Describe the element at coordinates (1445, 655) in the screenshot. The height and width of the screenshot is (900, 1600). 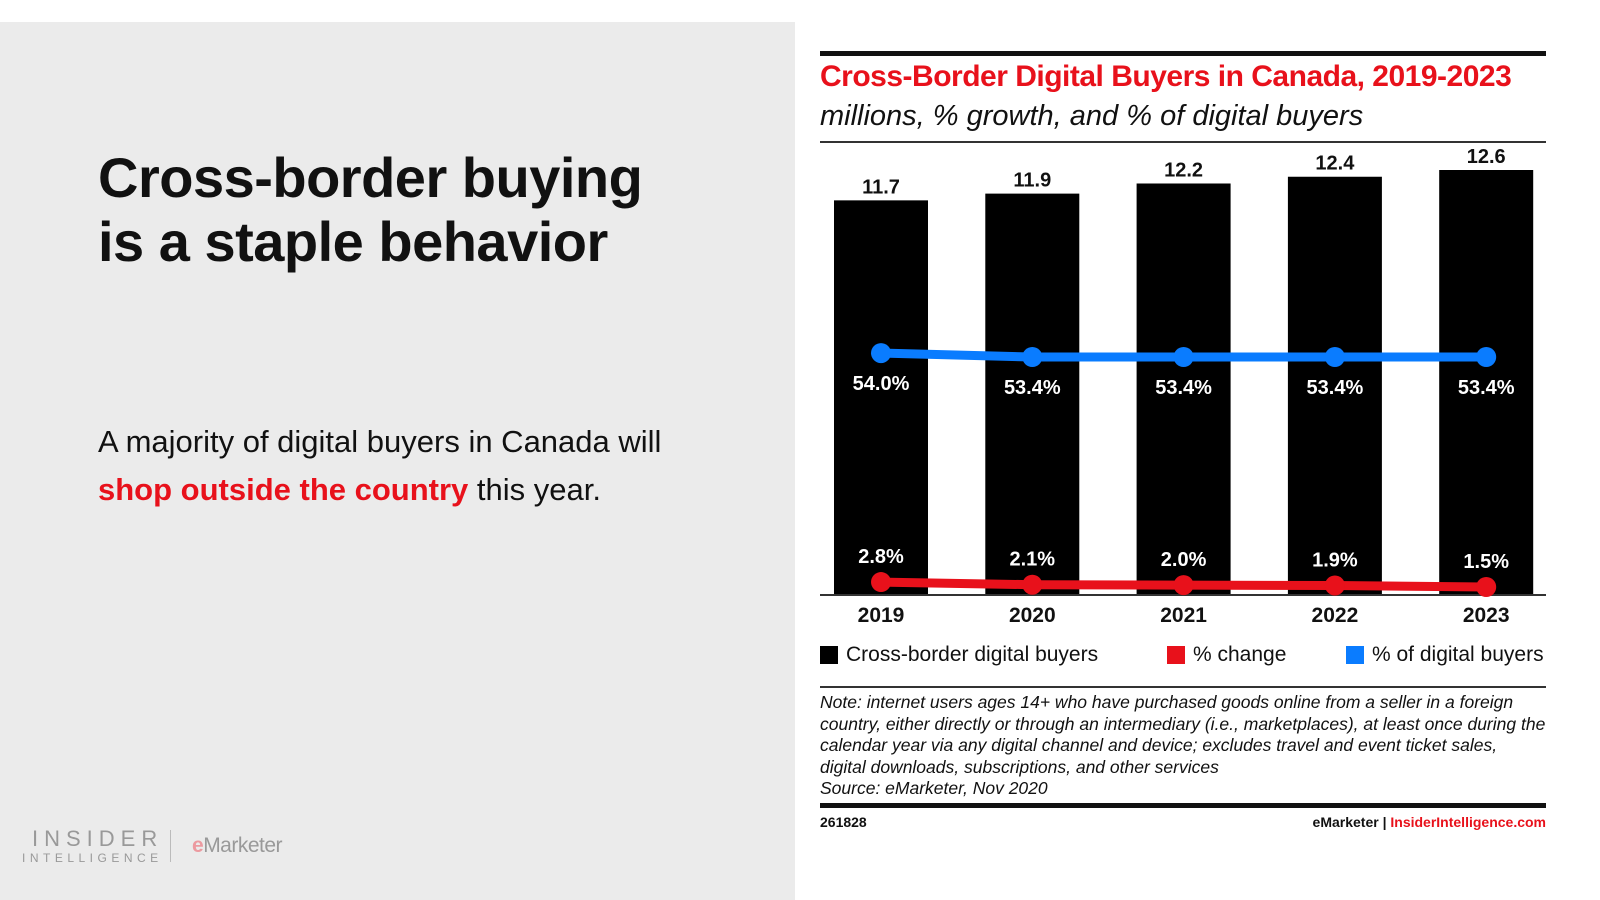
I see `legend-item-share: % of digital buyers` at that location.